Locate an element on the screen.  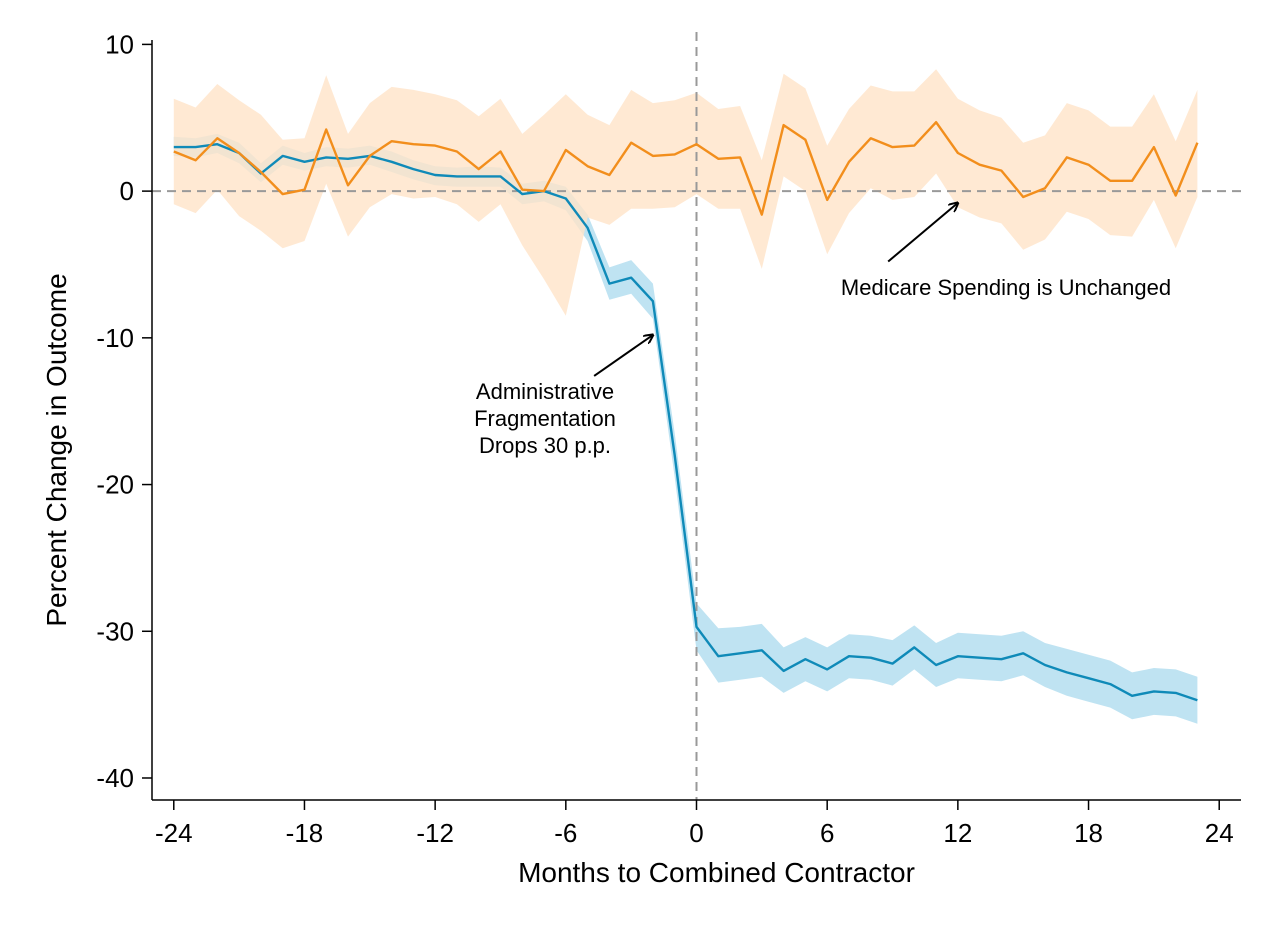
annotation-arrow-fragmentation is located at coordinates (623, 356).